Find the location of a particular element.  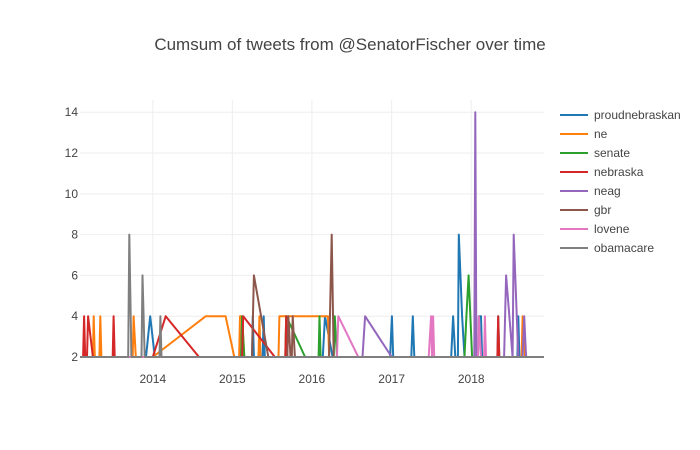

legend-label: ne is located at coordinates (601, 134).